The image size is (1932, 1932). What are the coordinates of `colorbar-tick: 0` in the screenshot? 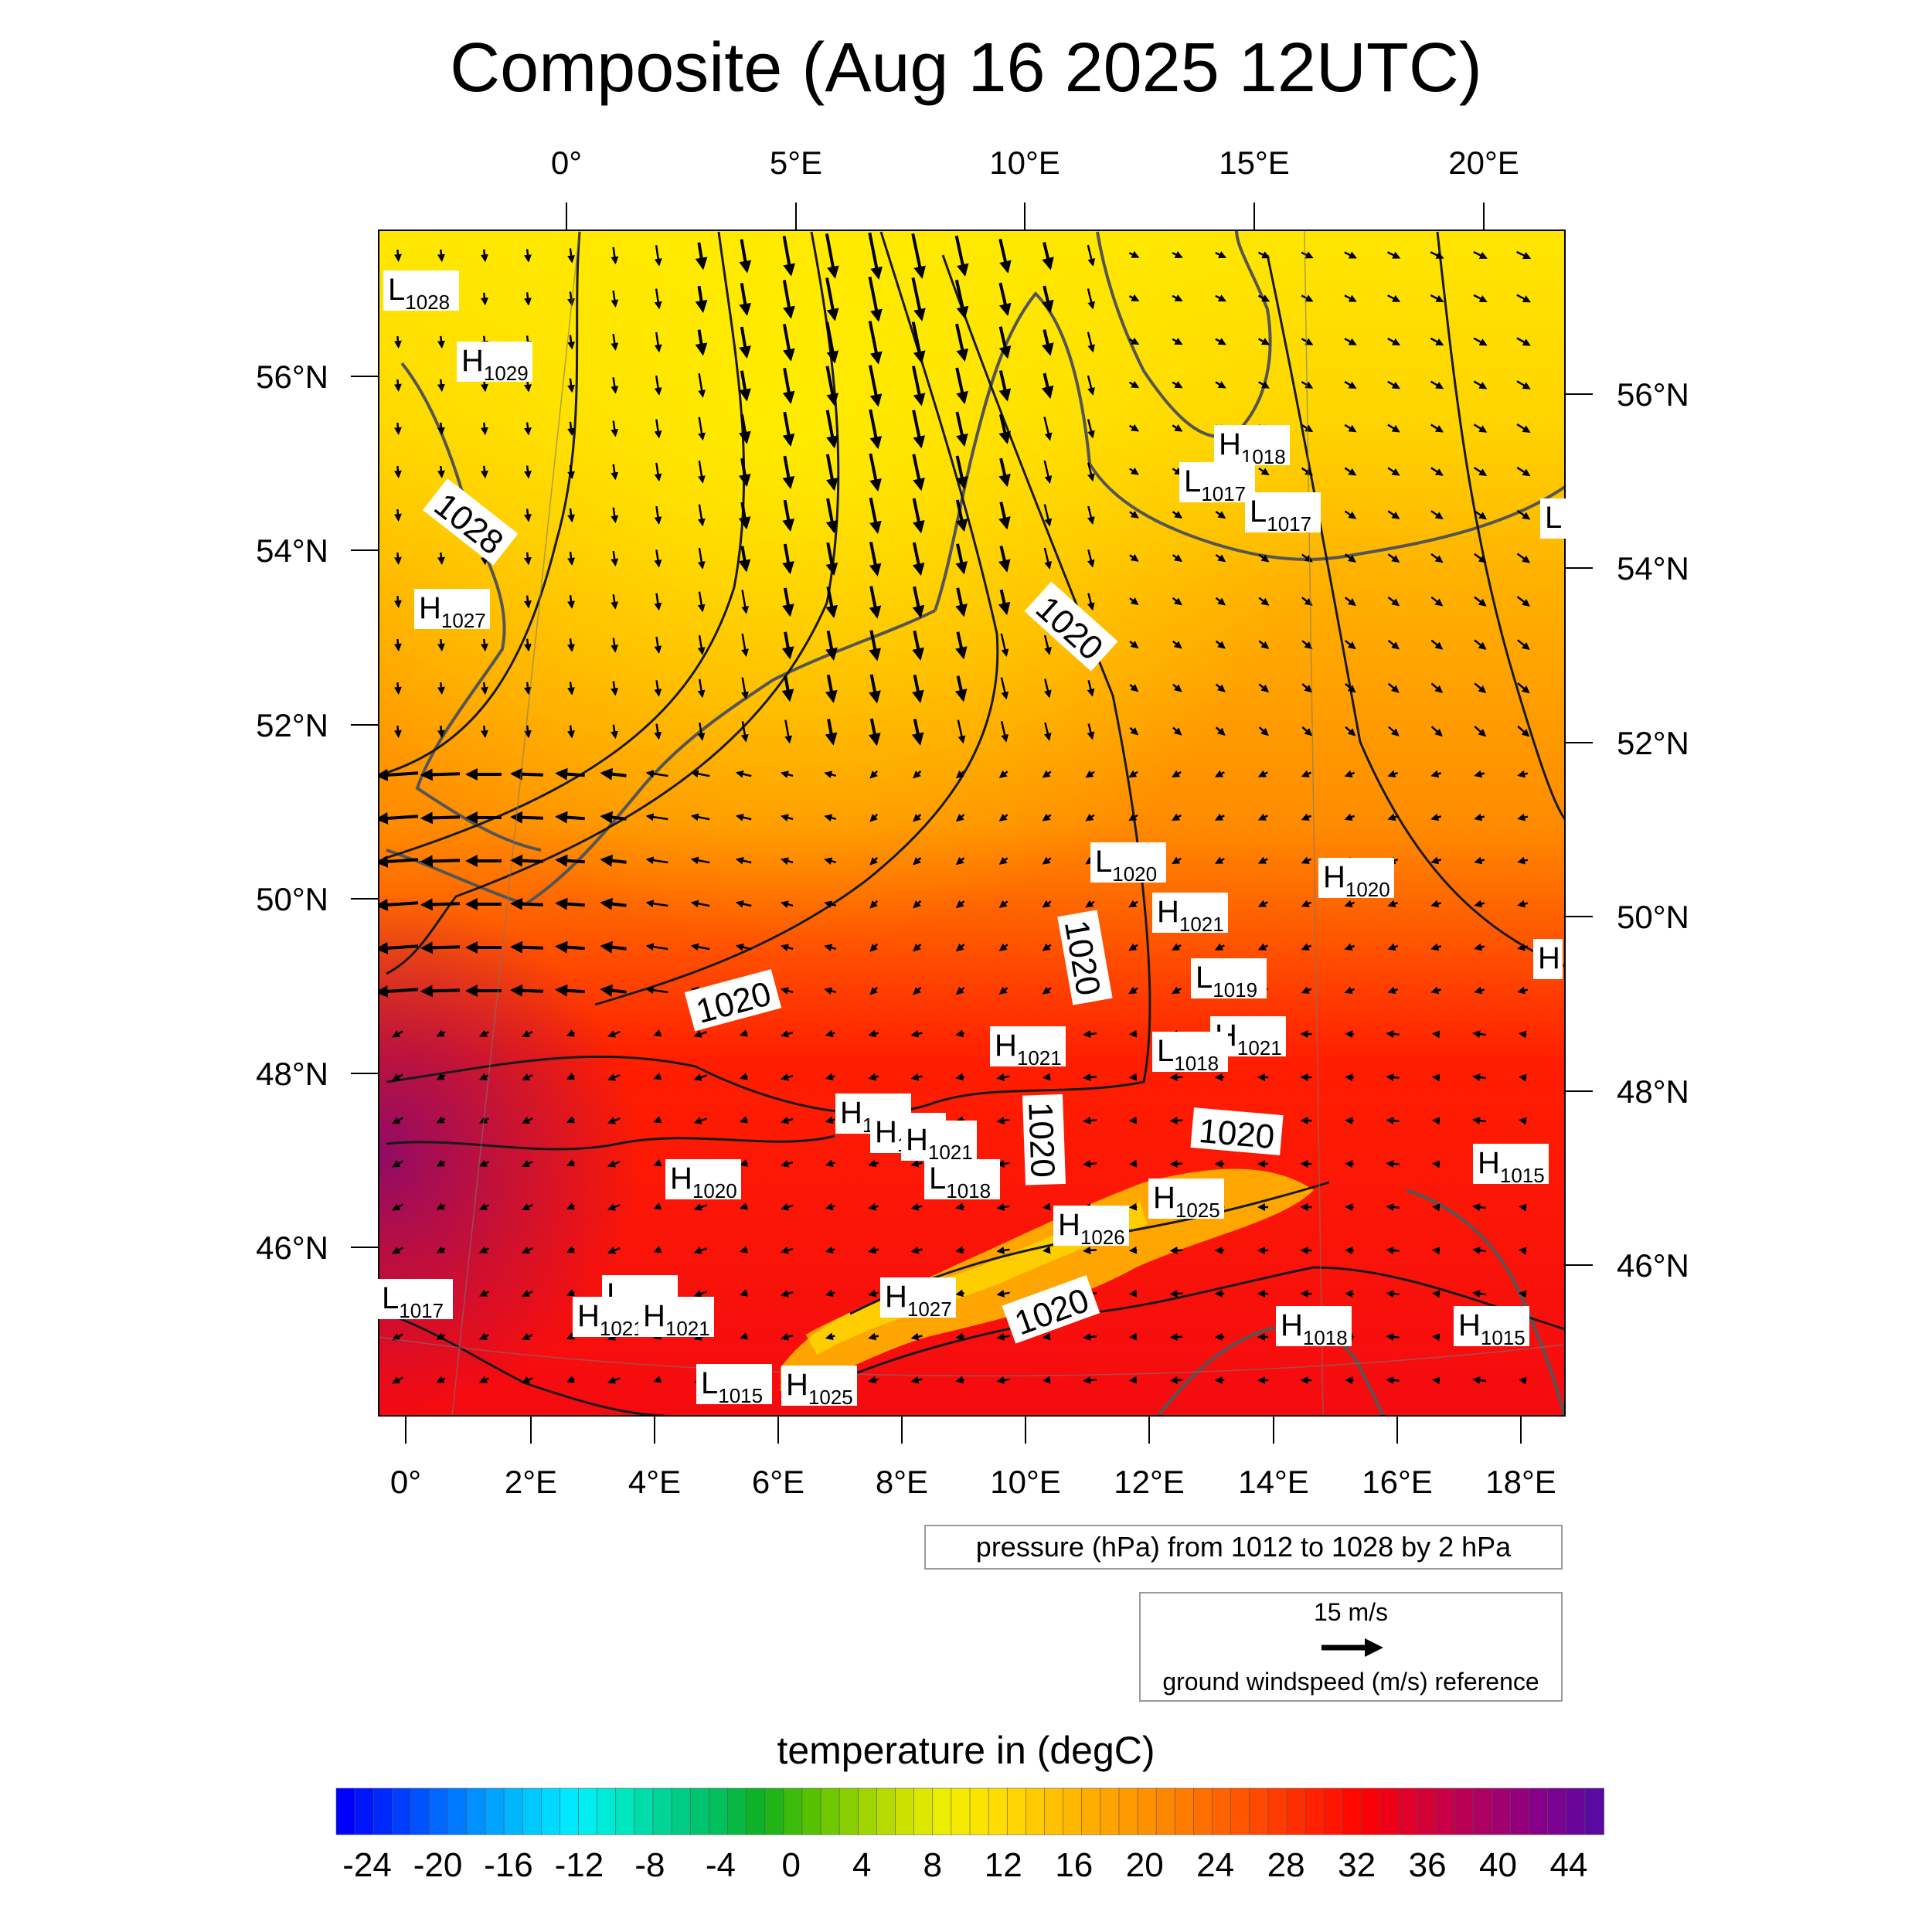 It's located at (792, 1865).